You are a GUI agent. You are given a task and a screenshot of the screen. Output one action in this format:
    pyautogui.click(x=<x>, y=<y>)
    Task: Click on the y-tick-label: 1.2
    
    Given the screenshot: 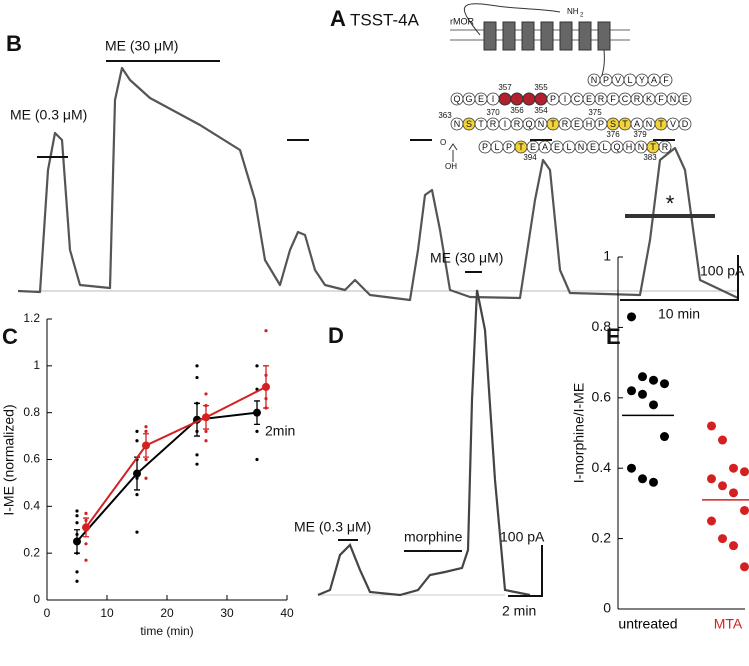 What is the action you would take?
    pyautogui.click(x=31, y=318)
    